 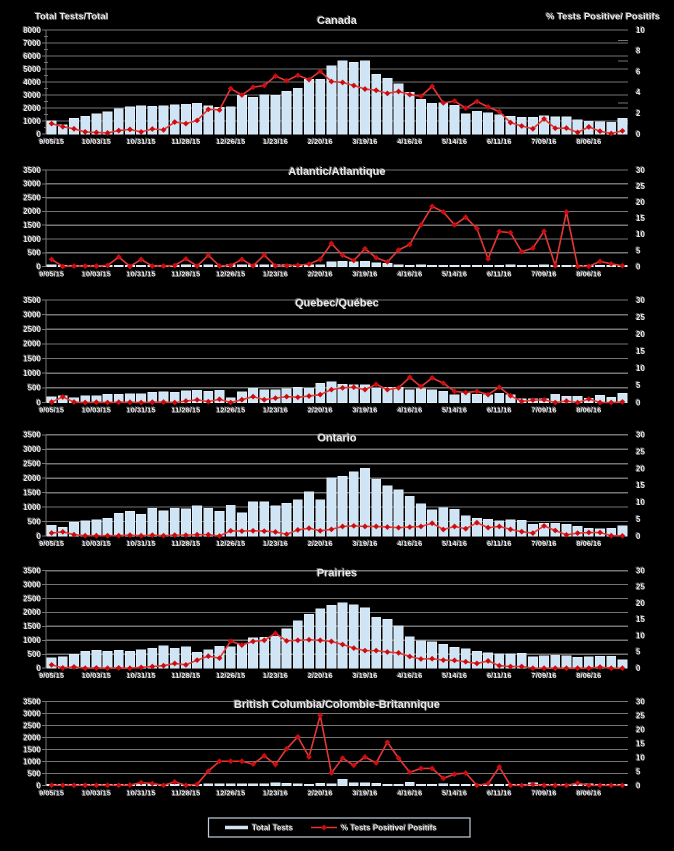 What do you see at coordinates (31, 94) in the screenshot?
I see `svg-text: 3000` at bounding box center [31, 94].